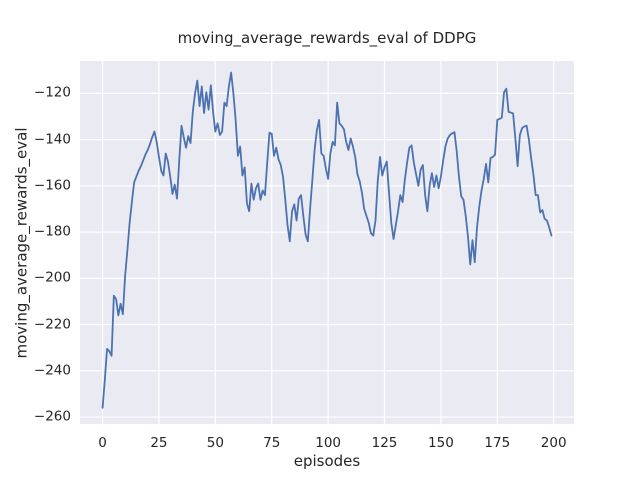 This screenshot has height=480, width=640. Describe the element at coordinates (52, 185) in the screenshot. I see `y-tick-label: −160` at that location.